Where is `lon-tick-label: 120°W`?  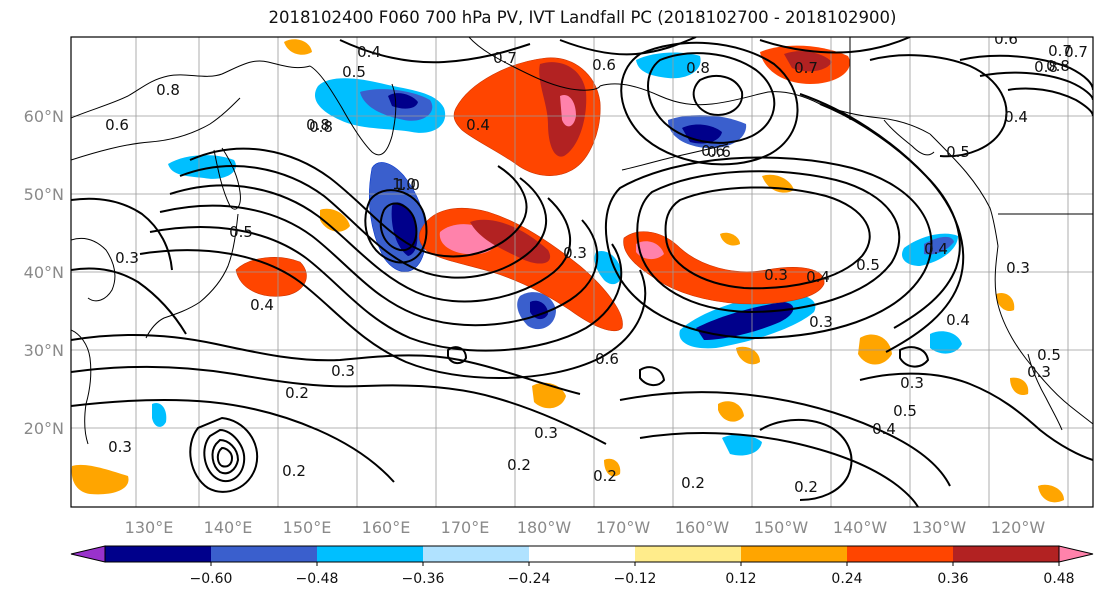
lon-tick-label: 120°W is located at coordinates (1018, 527).